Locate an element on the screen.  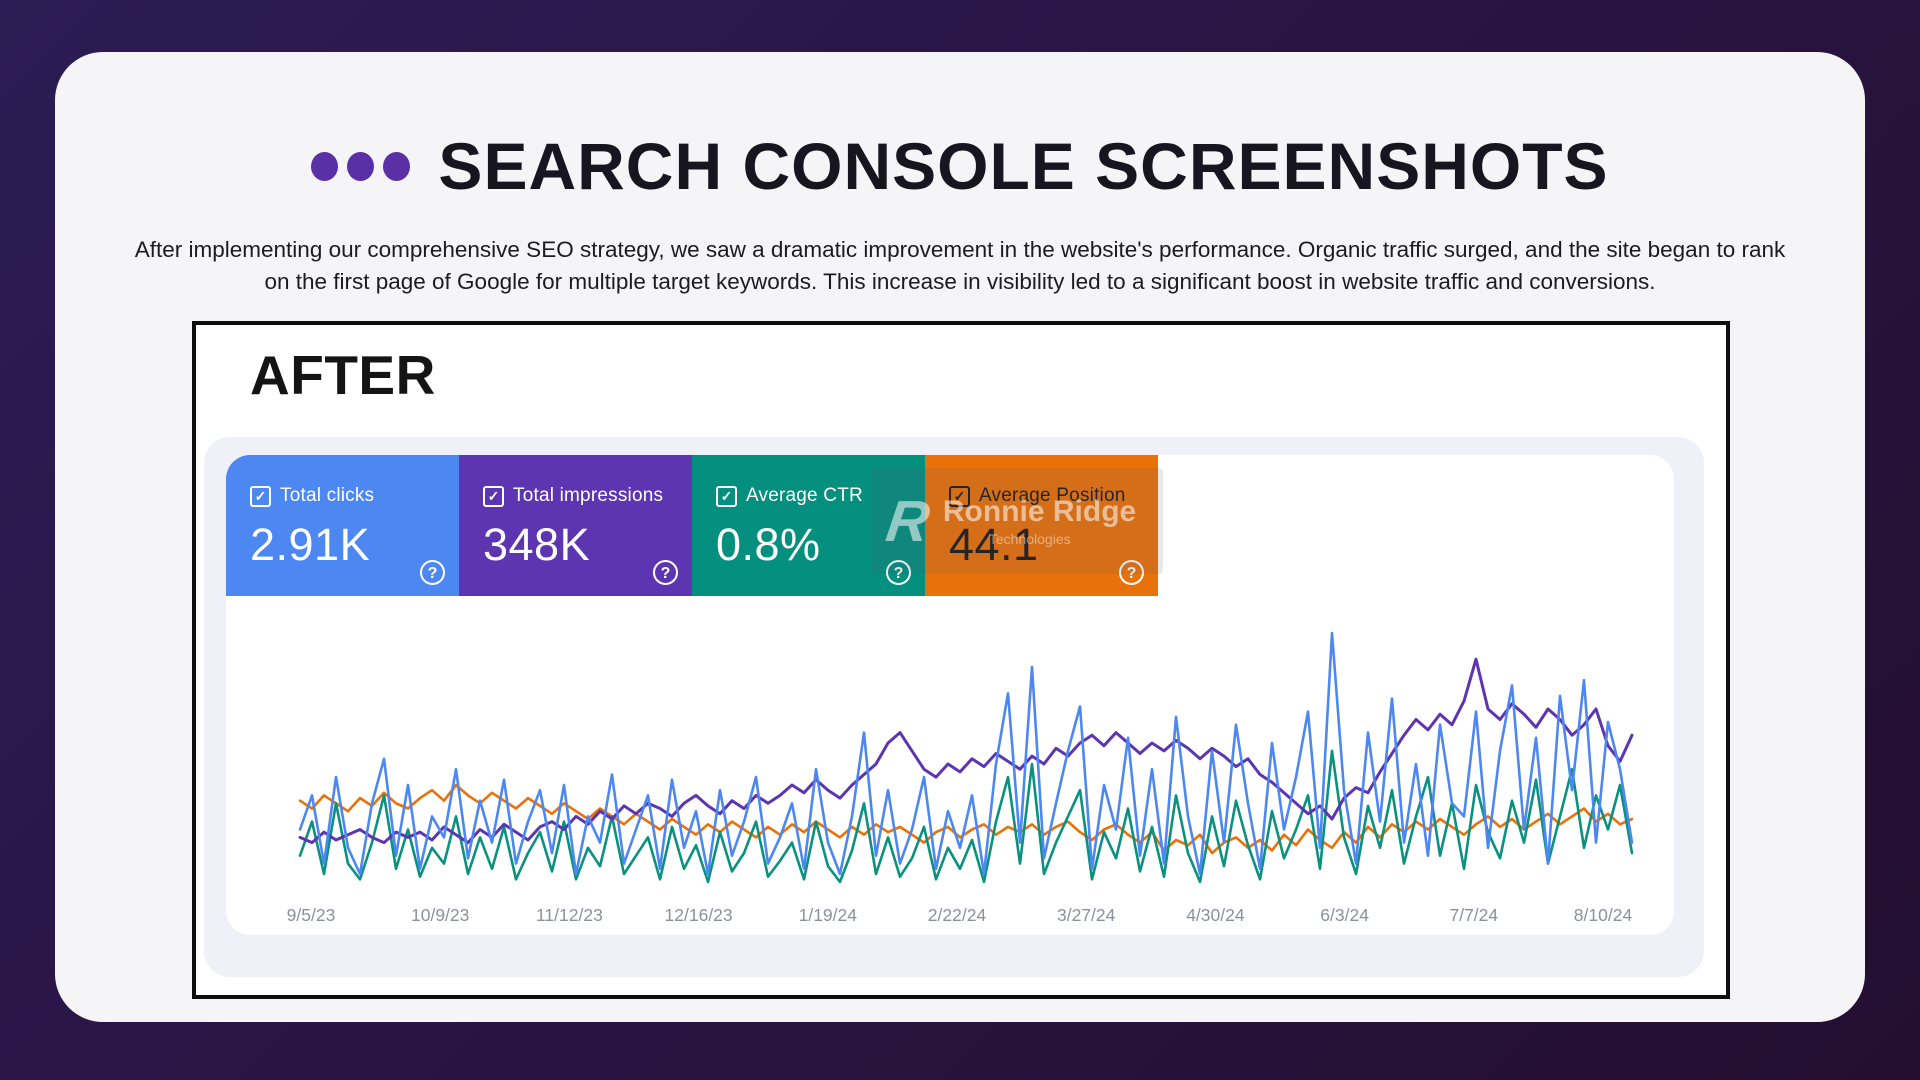
metric-label: Total impressions is located at coordinates (588, 495).